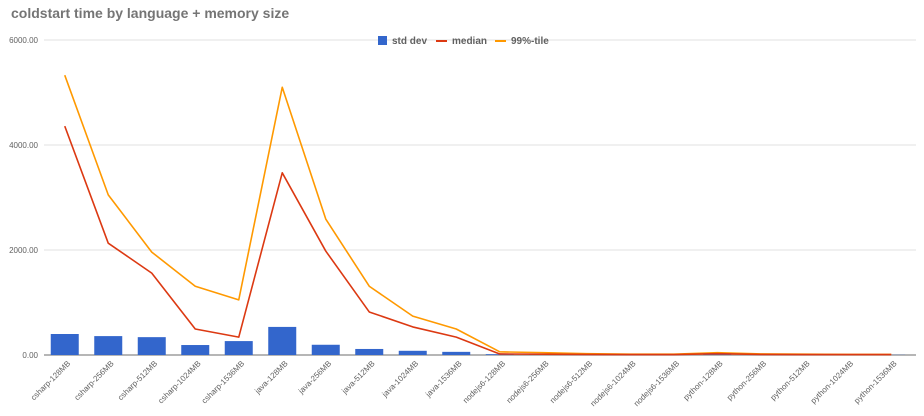 The height and width of the screenshot is (416, 924). I want to click on x-label: python-1536MB, so click(875, 382).